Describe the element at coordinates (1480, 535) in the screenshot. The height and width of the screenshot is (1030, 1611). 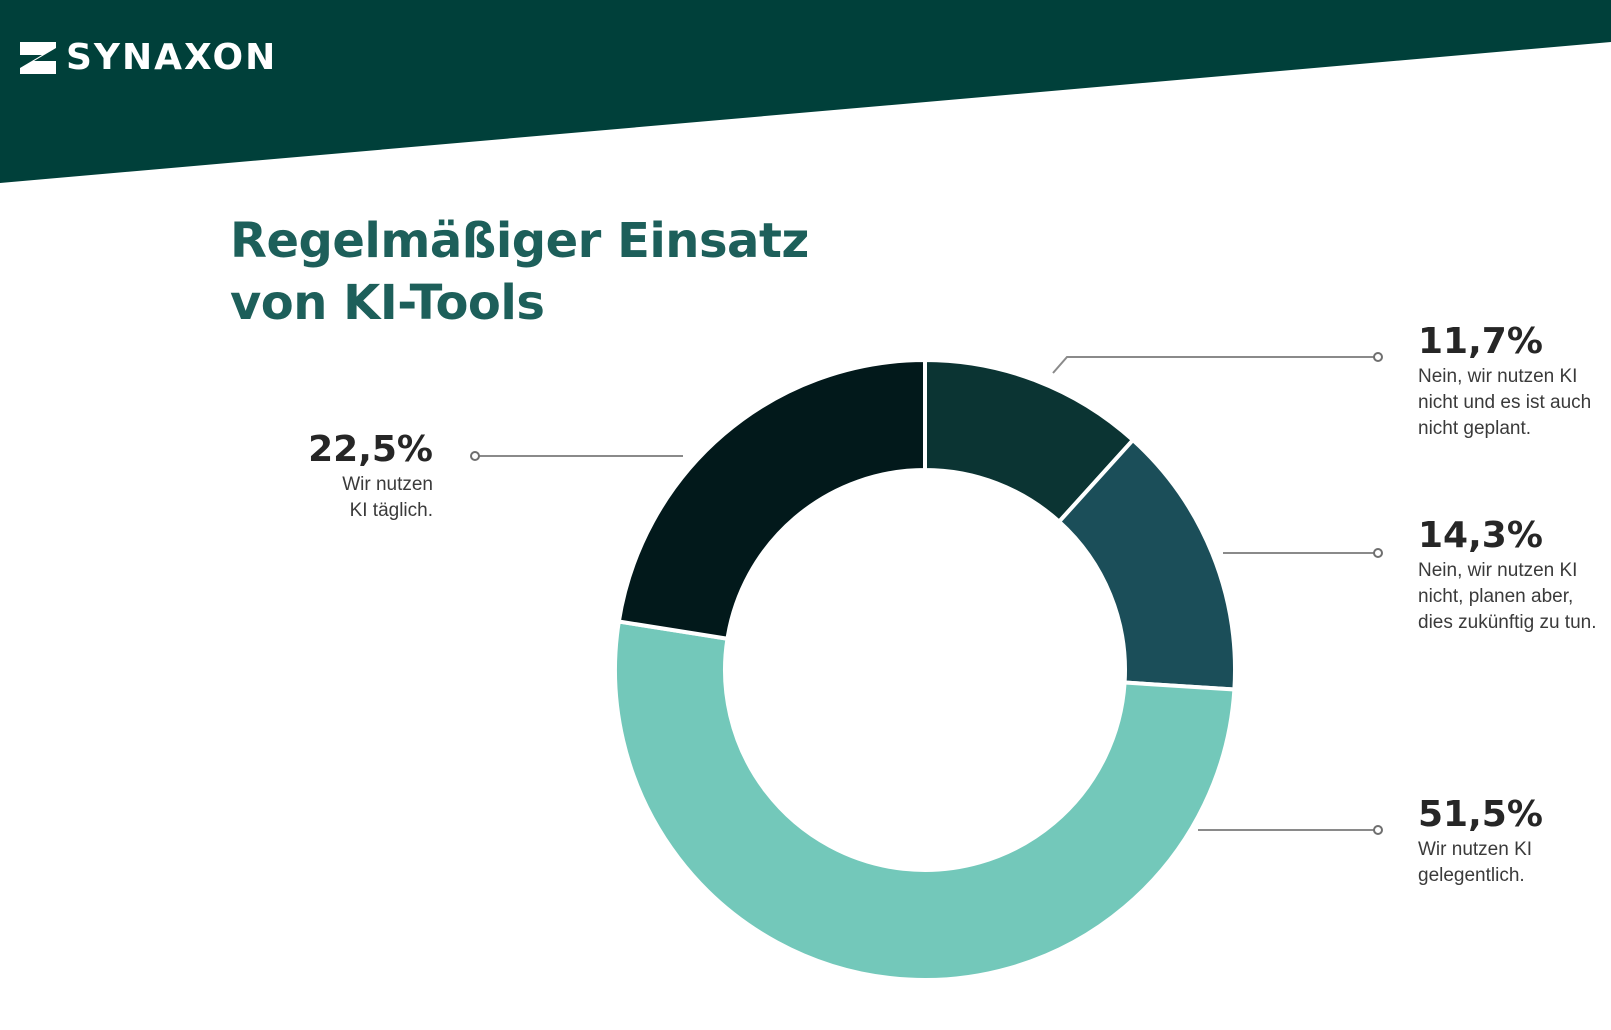
I see `slice-value-label: 14,3%` at that location.